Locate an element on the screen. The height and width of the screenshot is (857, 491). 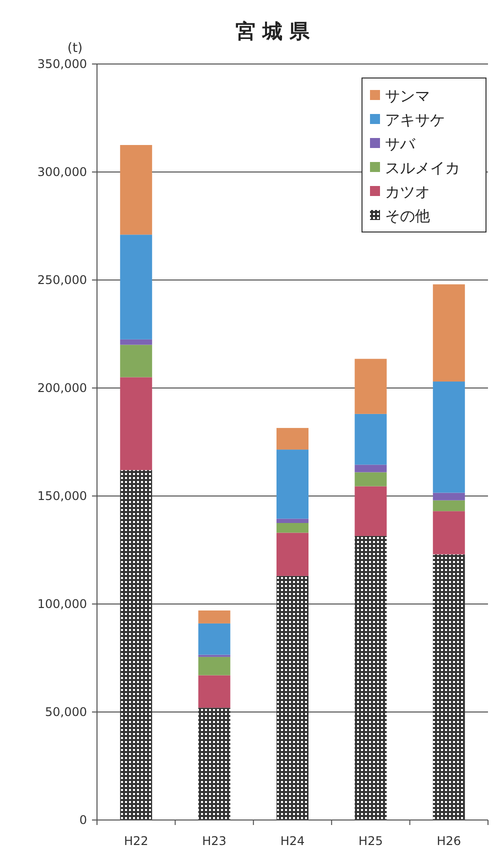
y-tick-label: 50,000 is located at coordinates (66, 712).